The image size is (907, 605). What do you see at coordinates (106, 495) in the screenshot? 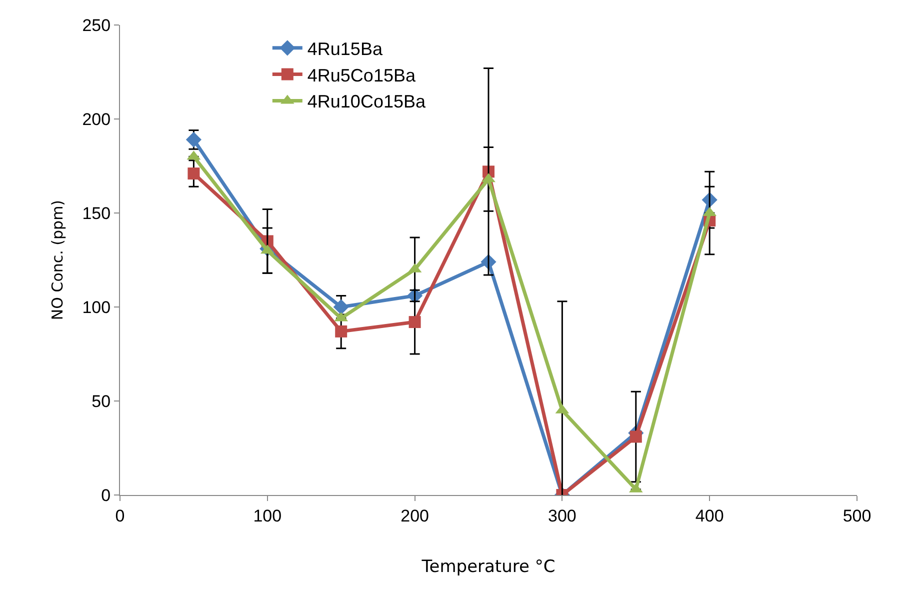
I see `y-tick-label: 0` at bounding box center [106, 495].